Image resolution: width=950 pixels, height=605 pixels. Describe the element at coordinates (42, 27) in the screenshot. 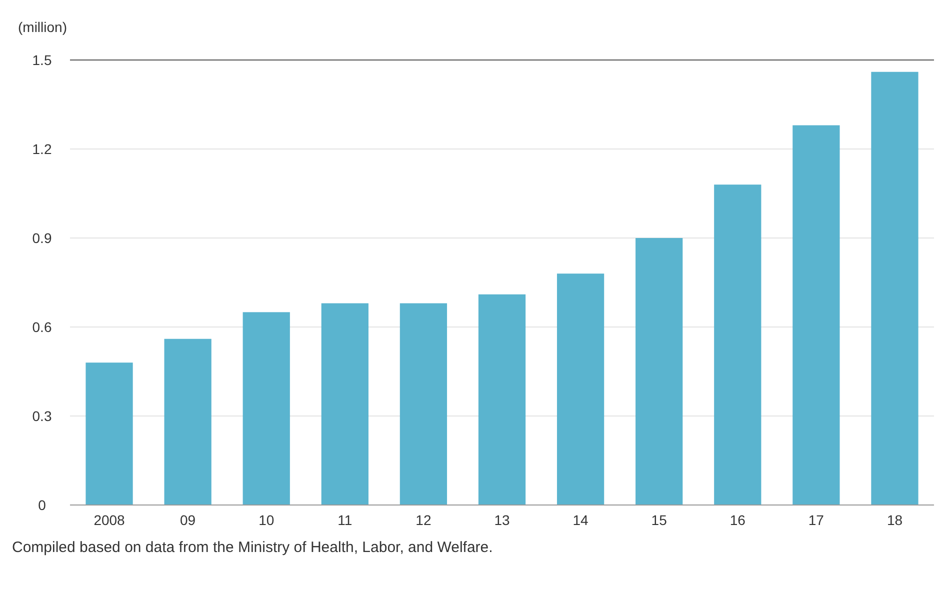

I see `y-axis-title: (million)` at that location.